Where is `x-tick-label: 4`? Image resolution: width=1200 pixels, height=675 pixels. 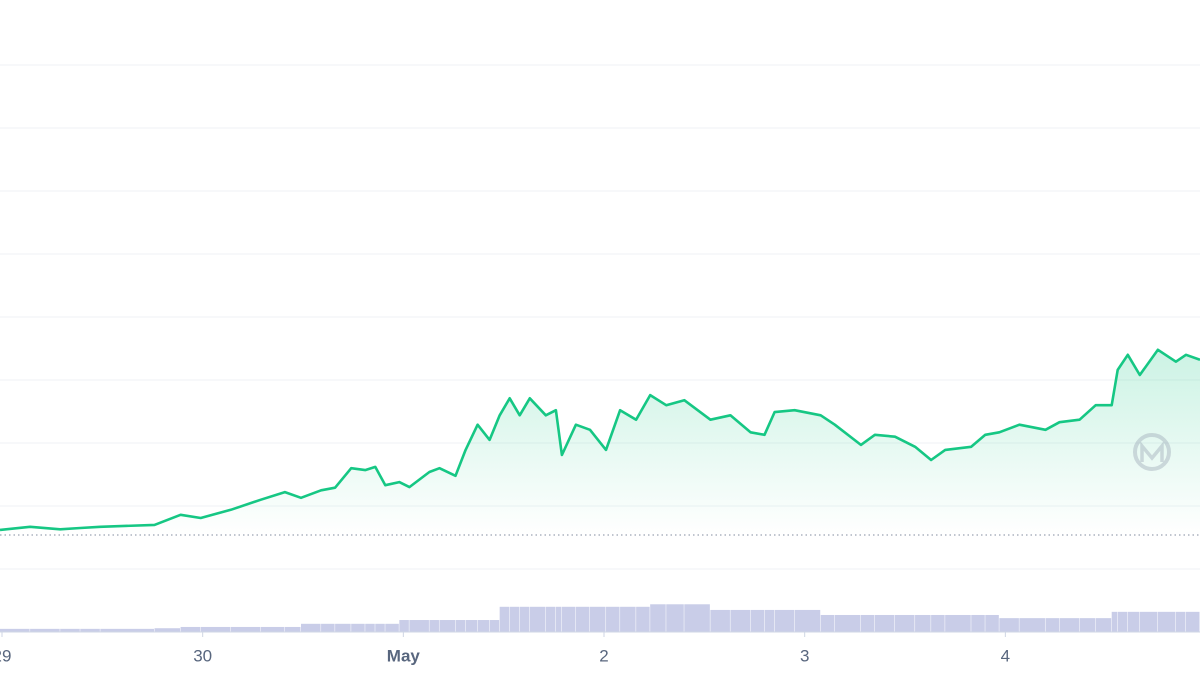 x-tick-label: 4 is located at coordinates (1005, 655).